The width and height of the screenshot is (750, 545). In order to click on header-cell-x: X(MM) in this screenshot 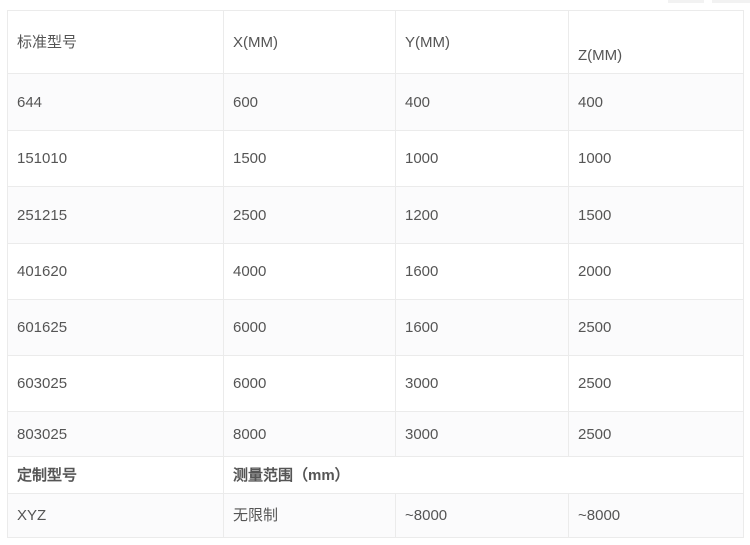, I will do `click(309, 42)`.